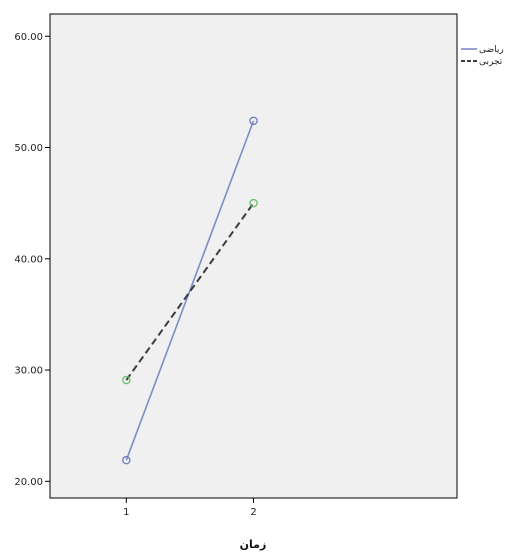  Describe the element at coordinates (28, 482) in the screenshot. I see `y-tick-label: 20.00` at that location.